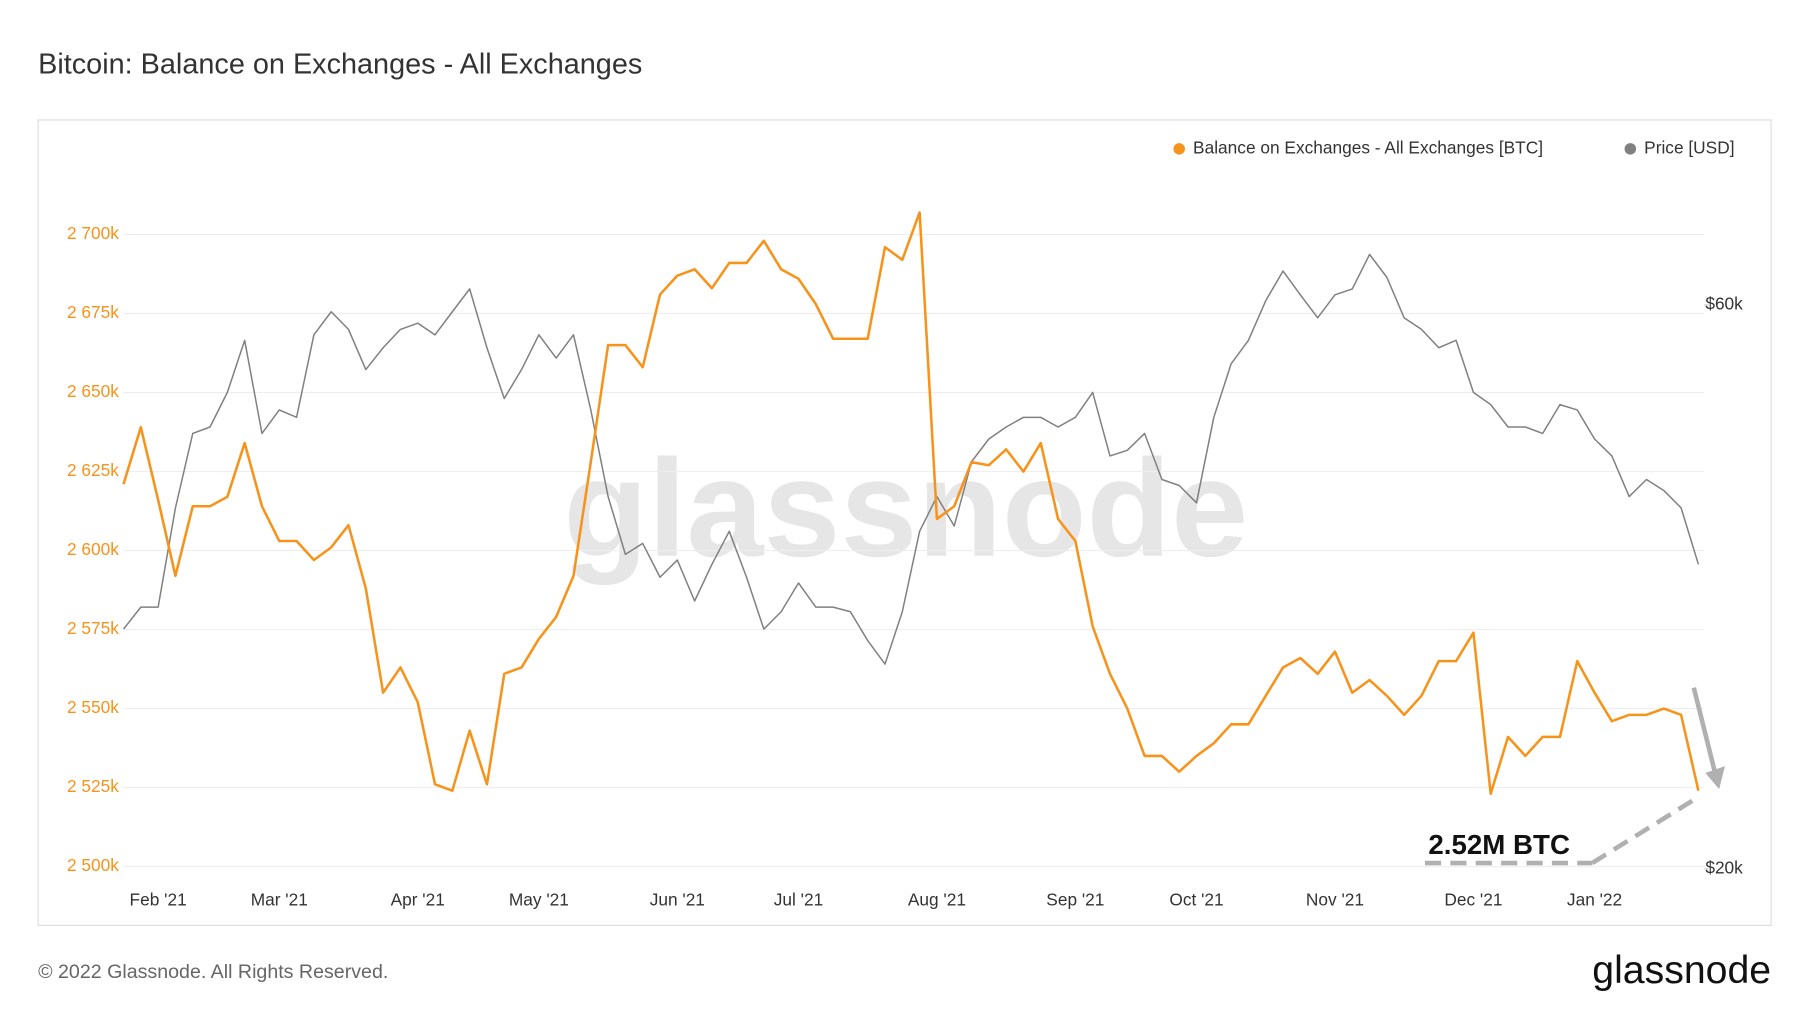  What do you see at coordinates (905, 509) in the screenshot?
I see `watermark: glassnode` at bounding box center [905, 509].